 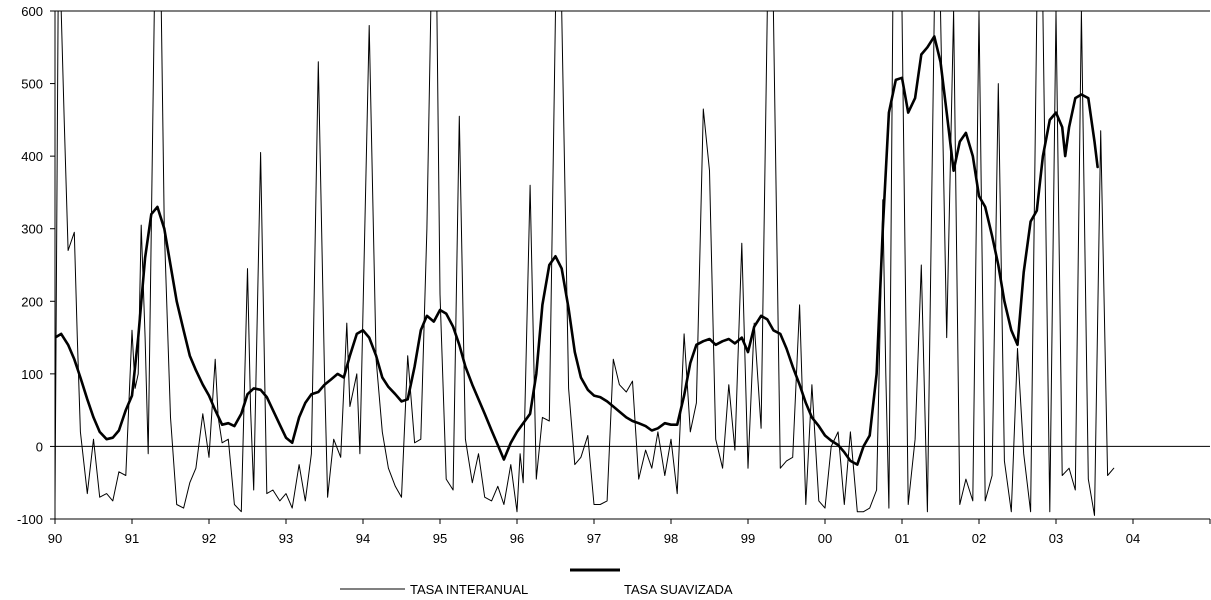 What do you see at coordinates (671, 538) in the screenshot?
I see `x-tick-label: 98` at bounding box center [671, 538].